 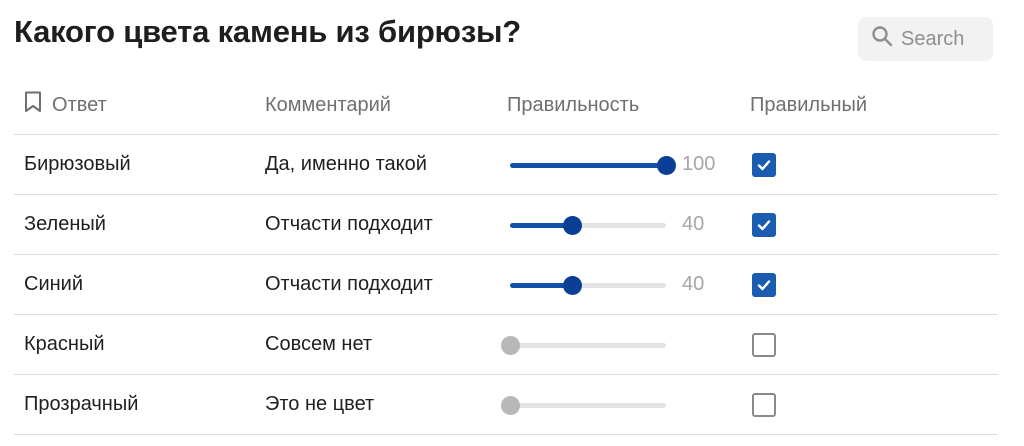 What do you see at coordinates (328, 104) in the screenshot?
I see `column-header-comment: Комментарий` at bounding box center [328, 104].